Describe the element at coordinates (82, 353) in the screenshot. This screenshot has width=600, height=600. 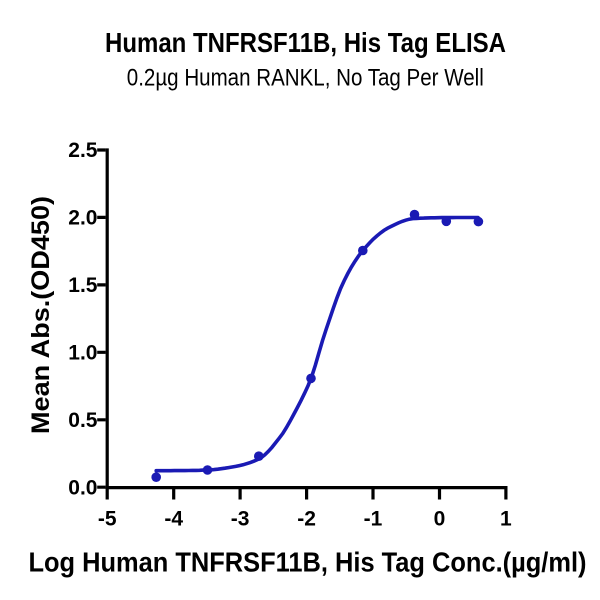
I see `svg-text: 1.0` at that location.